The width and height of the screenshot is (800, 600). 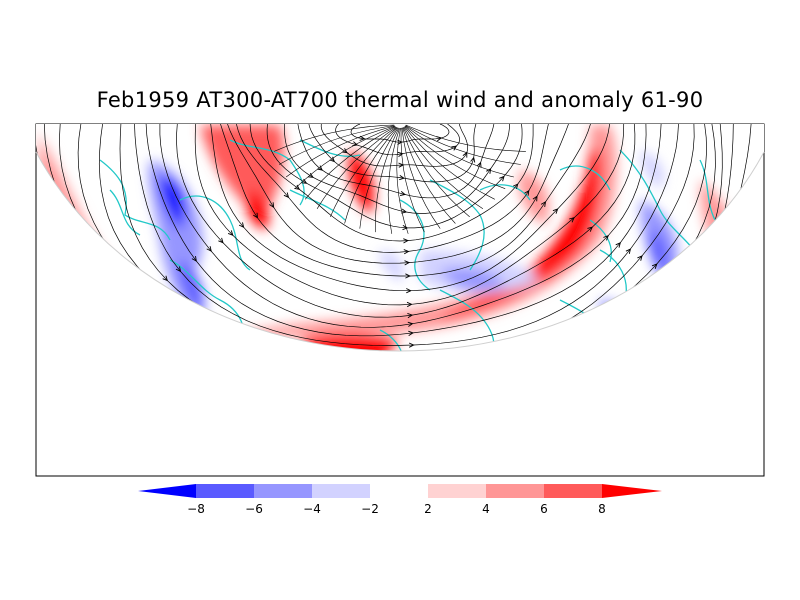 I want to click on colorbar-tick-label: 2, so click(x=428, y=509).